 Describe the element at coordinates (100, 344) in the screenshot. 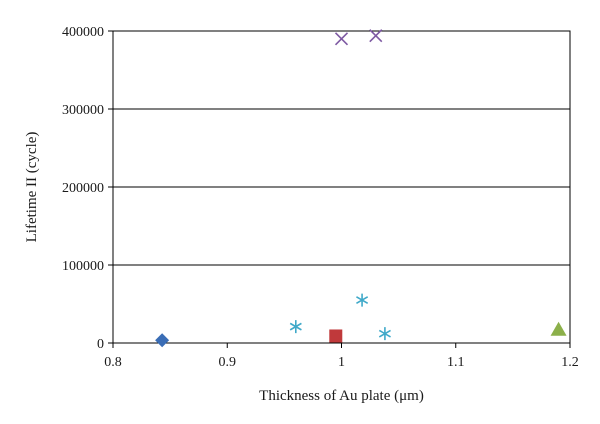

I see `y-tick-label: 0` at that location.